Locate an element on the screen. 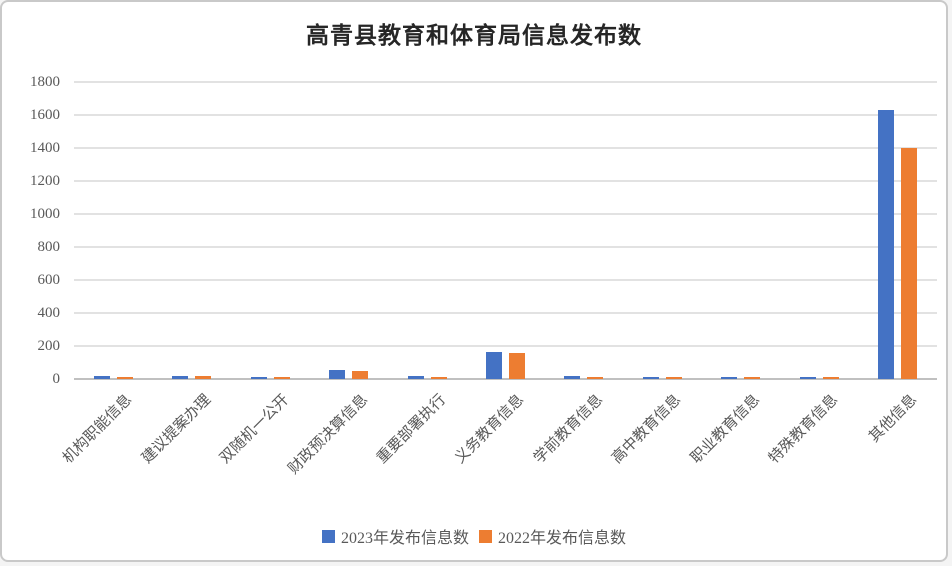 The height and width of the screenshot is (566, 952). y-tick-label: 600 is located at coordinates (49, 280).